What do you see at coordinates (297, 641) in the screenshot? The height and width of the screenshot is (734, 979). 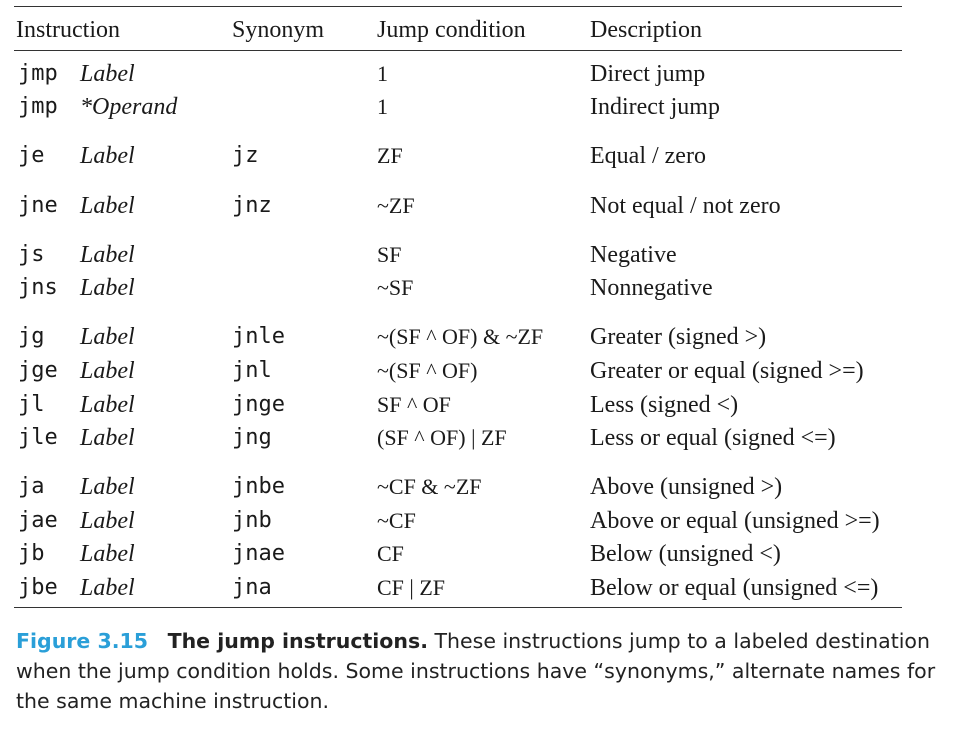 I see `figure-title: The jump instructions.` at bounding box center [297, 641].